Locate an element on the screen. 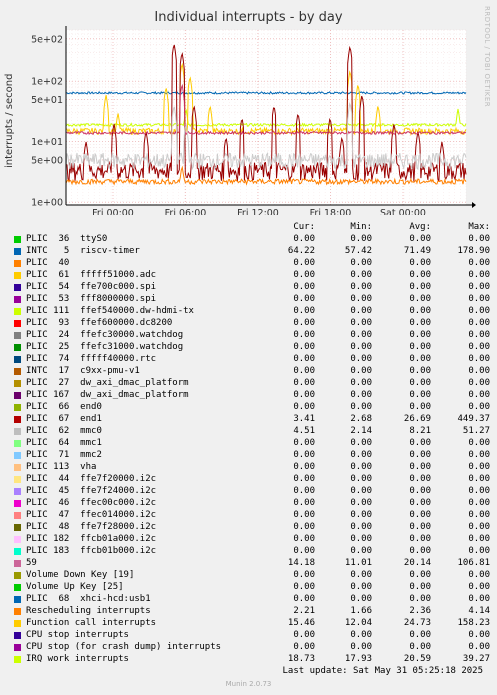  legend-value-cur: 14.18 is located at coordinates (301, 563).